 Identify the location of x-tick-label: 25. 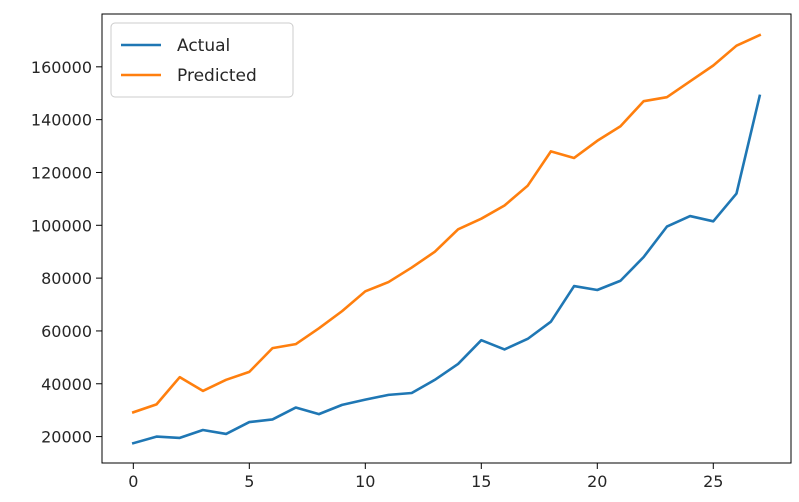
(713, 481).